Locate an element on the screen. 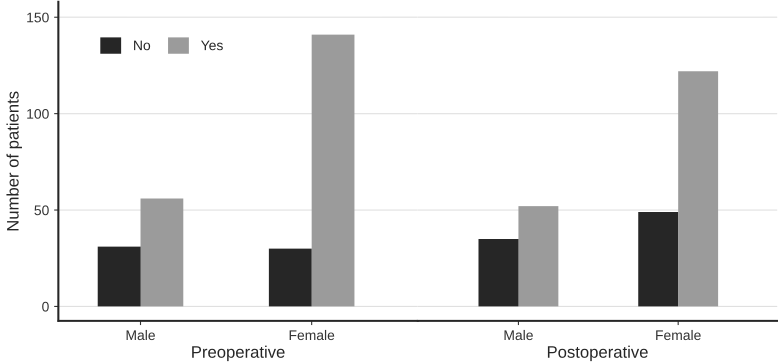 This screenshot has height=363, width=778. x-axis-title: Postoperative is located at coordinates (598, 354).